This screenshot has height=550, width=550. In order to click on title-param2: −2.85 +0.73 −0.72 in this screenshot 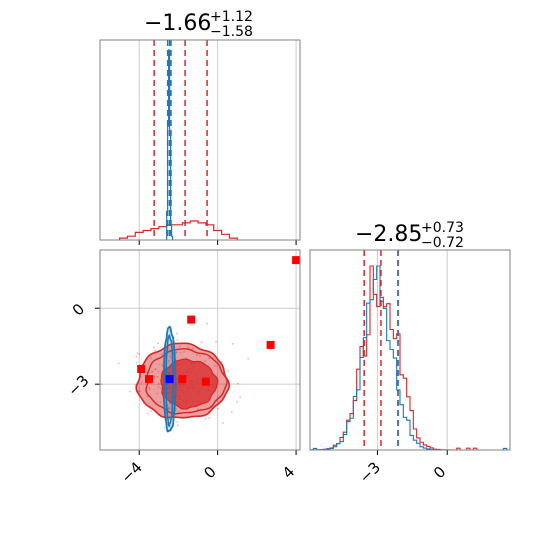, I will do `click(409, 235)`.